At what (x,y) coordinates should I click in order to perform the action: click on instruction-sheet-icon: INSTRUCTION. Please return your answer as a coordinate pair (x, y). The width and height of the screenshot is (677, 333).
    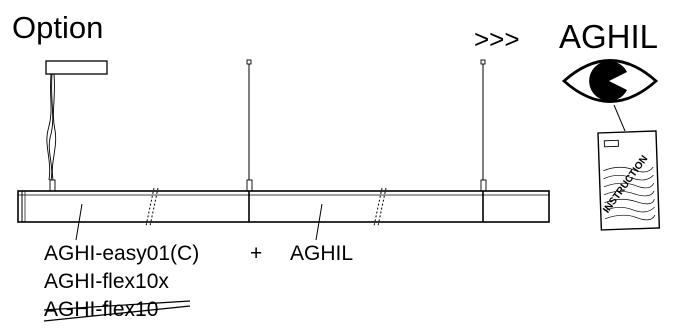
    Looking at the image, I should click on (629, 180).